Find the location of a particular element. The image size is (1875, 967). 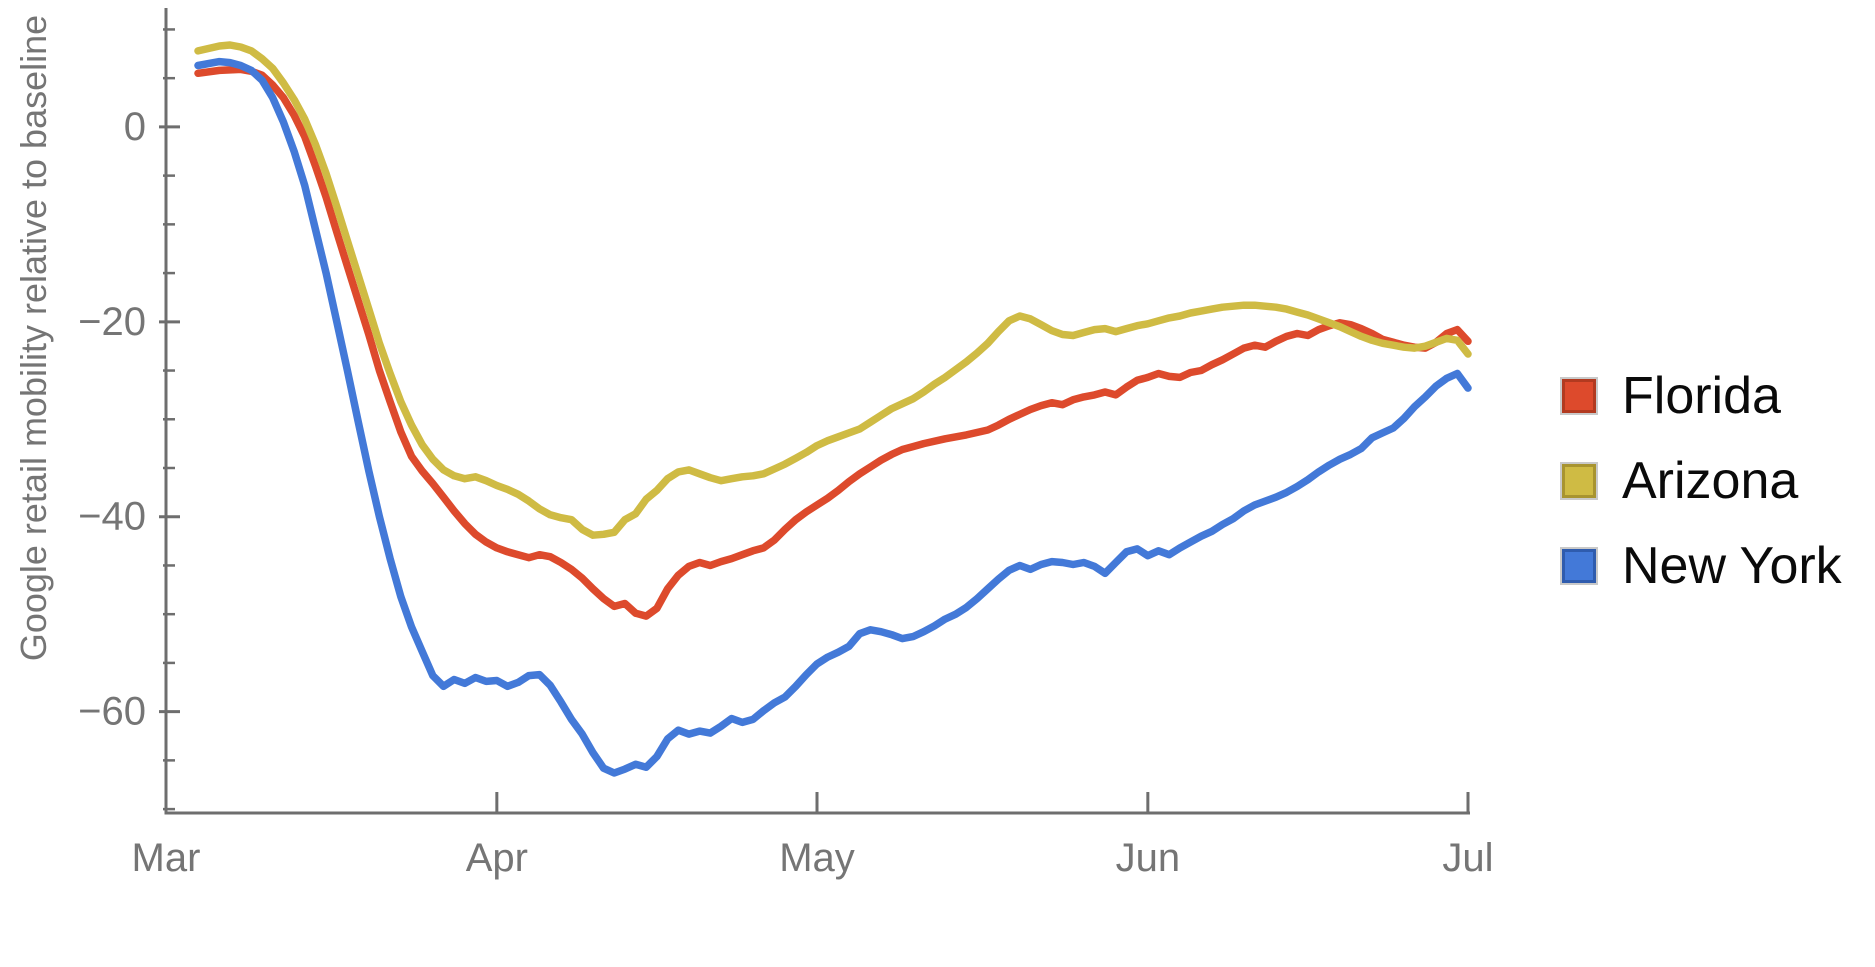

y-tick-label: 0 is located at coordinates (135, 127).